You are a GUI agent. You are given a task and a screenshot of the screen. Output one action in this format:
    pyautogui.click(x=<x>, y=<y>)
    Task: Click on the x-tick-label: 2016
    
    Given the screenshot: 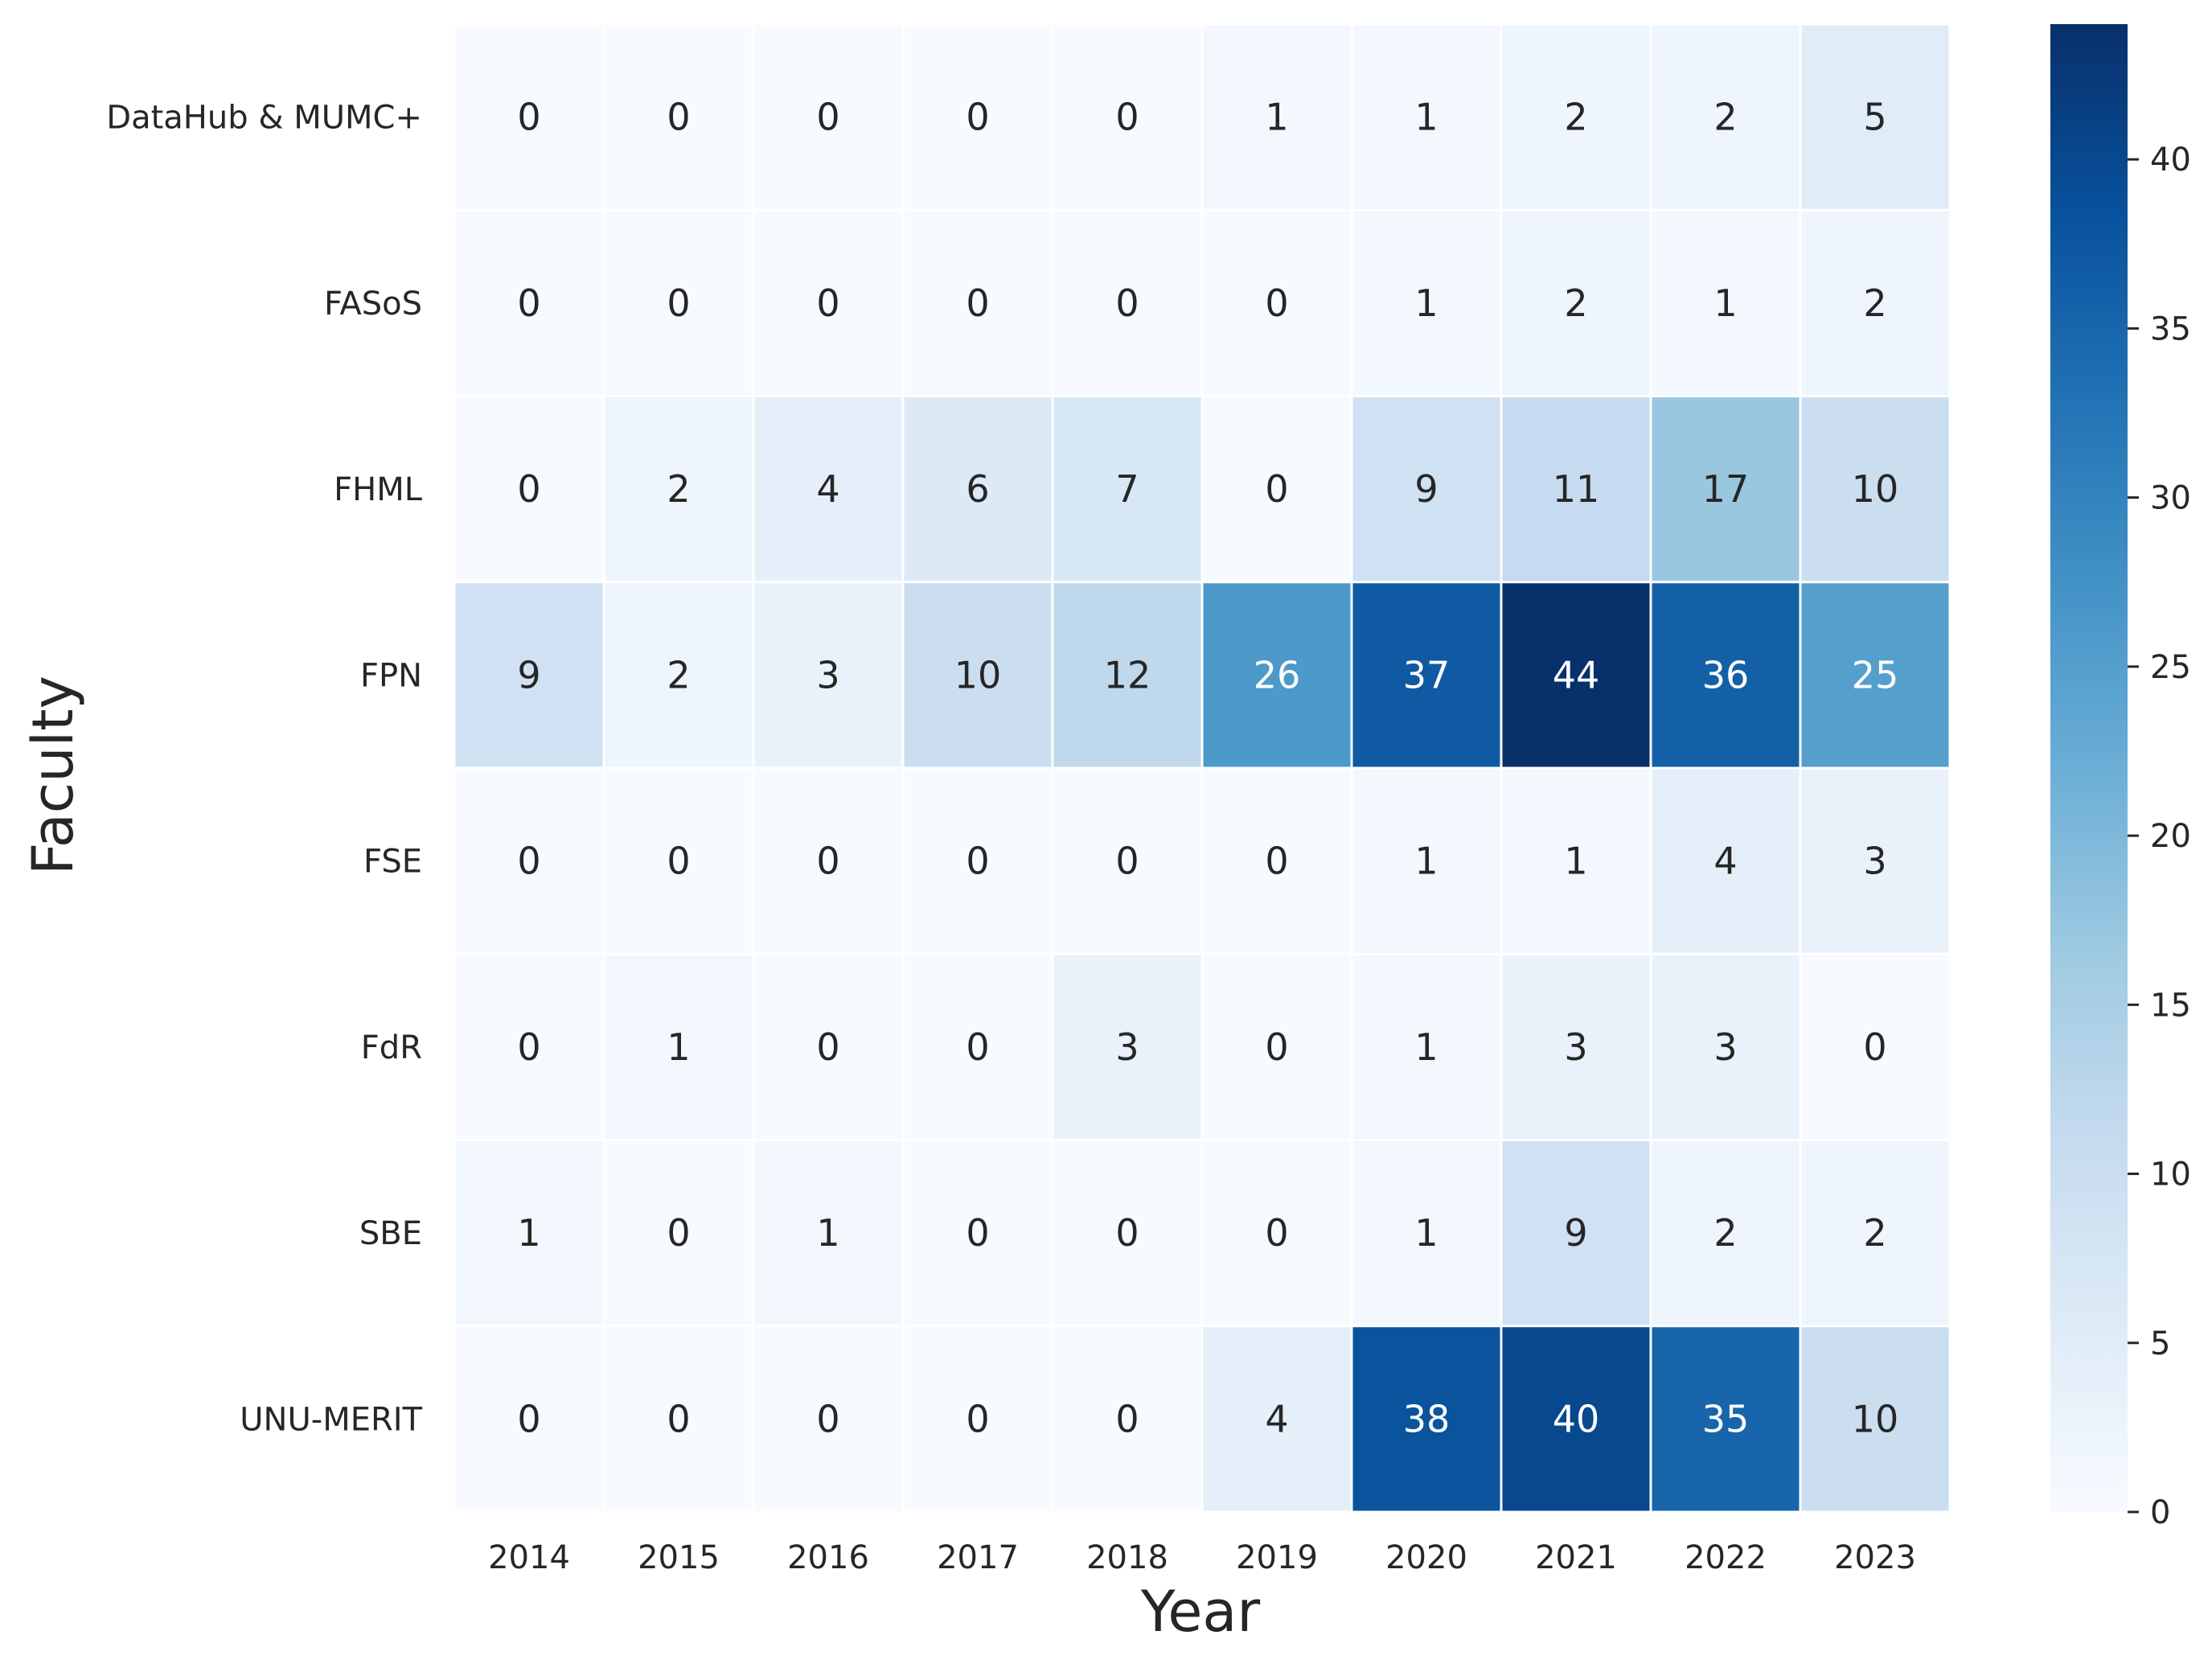 What is the action you would take?
    pyautogui.click(x=828, y=1558)
    